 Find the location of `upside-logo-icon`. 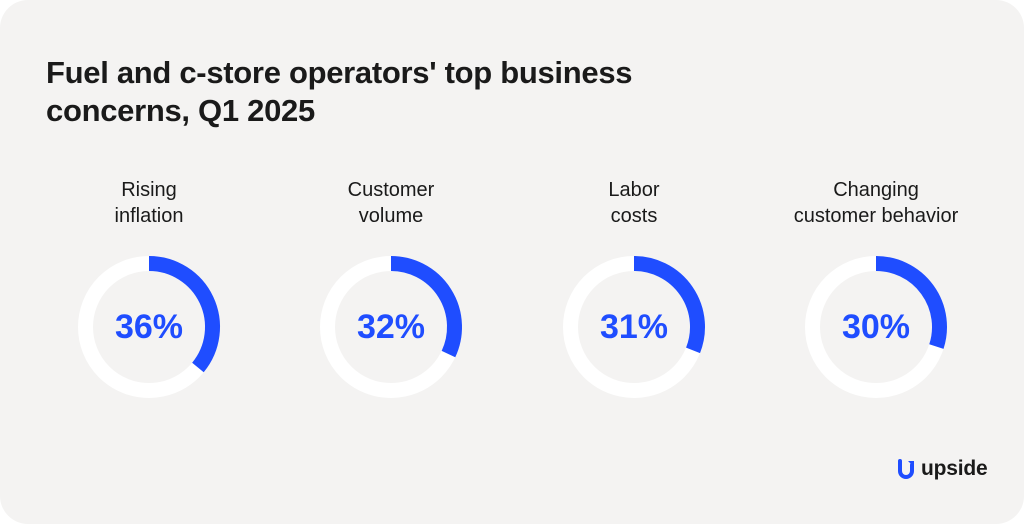

upside-logo-icon is located at coordinates (906, 469).